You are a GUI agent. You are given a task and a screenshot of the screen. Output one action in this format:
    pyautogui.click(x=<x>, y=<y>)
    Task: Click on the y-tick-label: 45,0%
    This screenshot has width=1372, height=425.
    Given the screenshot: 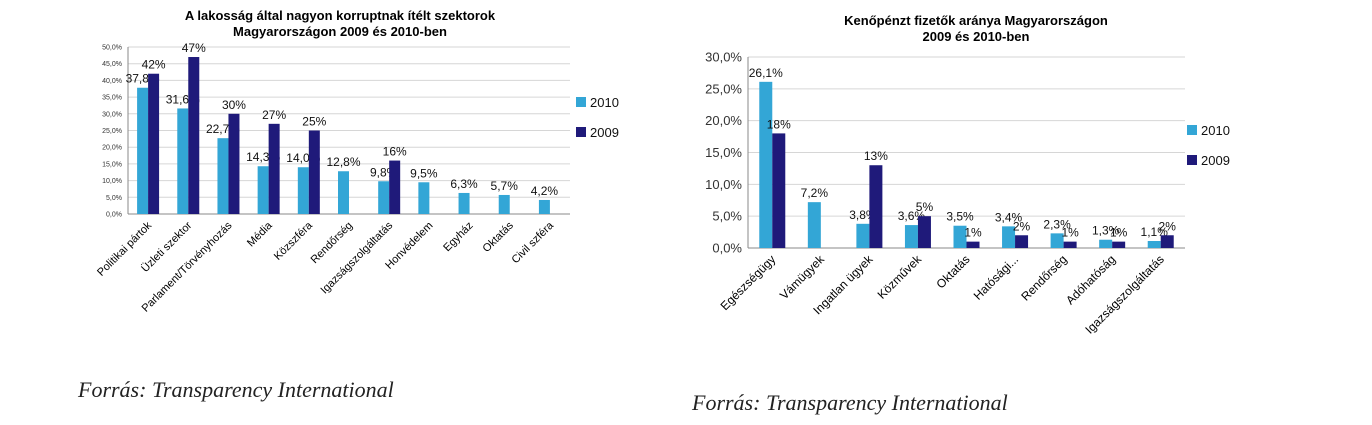 What is the action you would take?
    pyautogui.click(x=112, y=64)
    